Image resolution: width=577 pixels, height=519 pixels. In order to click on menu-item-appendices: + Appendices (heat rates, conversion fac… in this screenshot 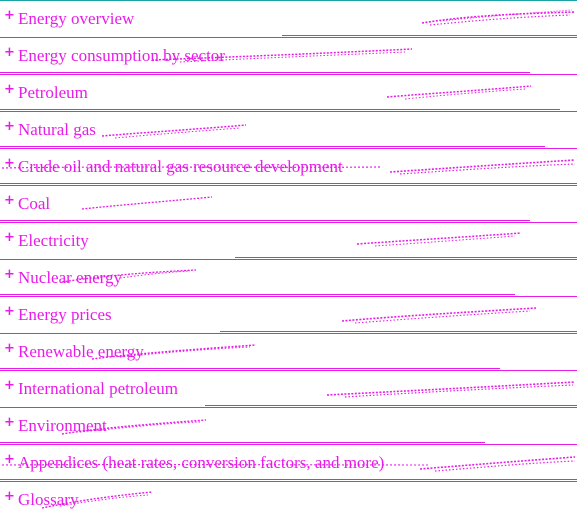, I will do `click(288, 463)`.